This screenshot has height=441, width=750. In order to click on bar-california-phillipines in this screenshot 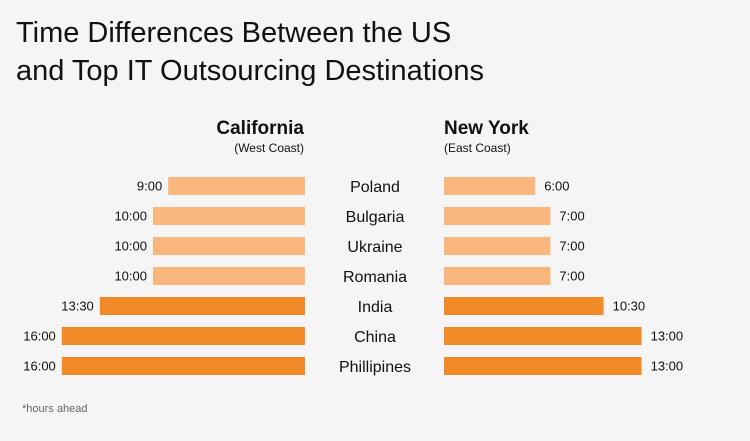, I will do `click(183, 366)`.